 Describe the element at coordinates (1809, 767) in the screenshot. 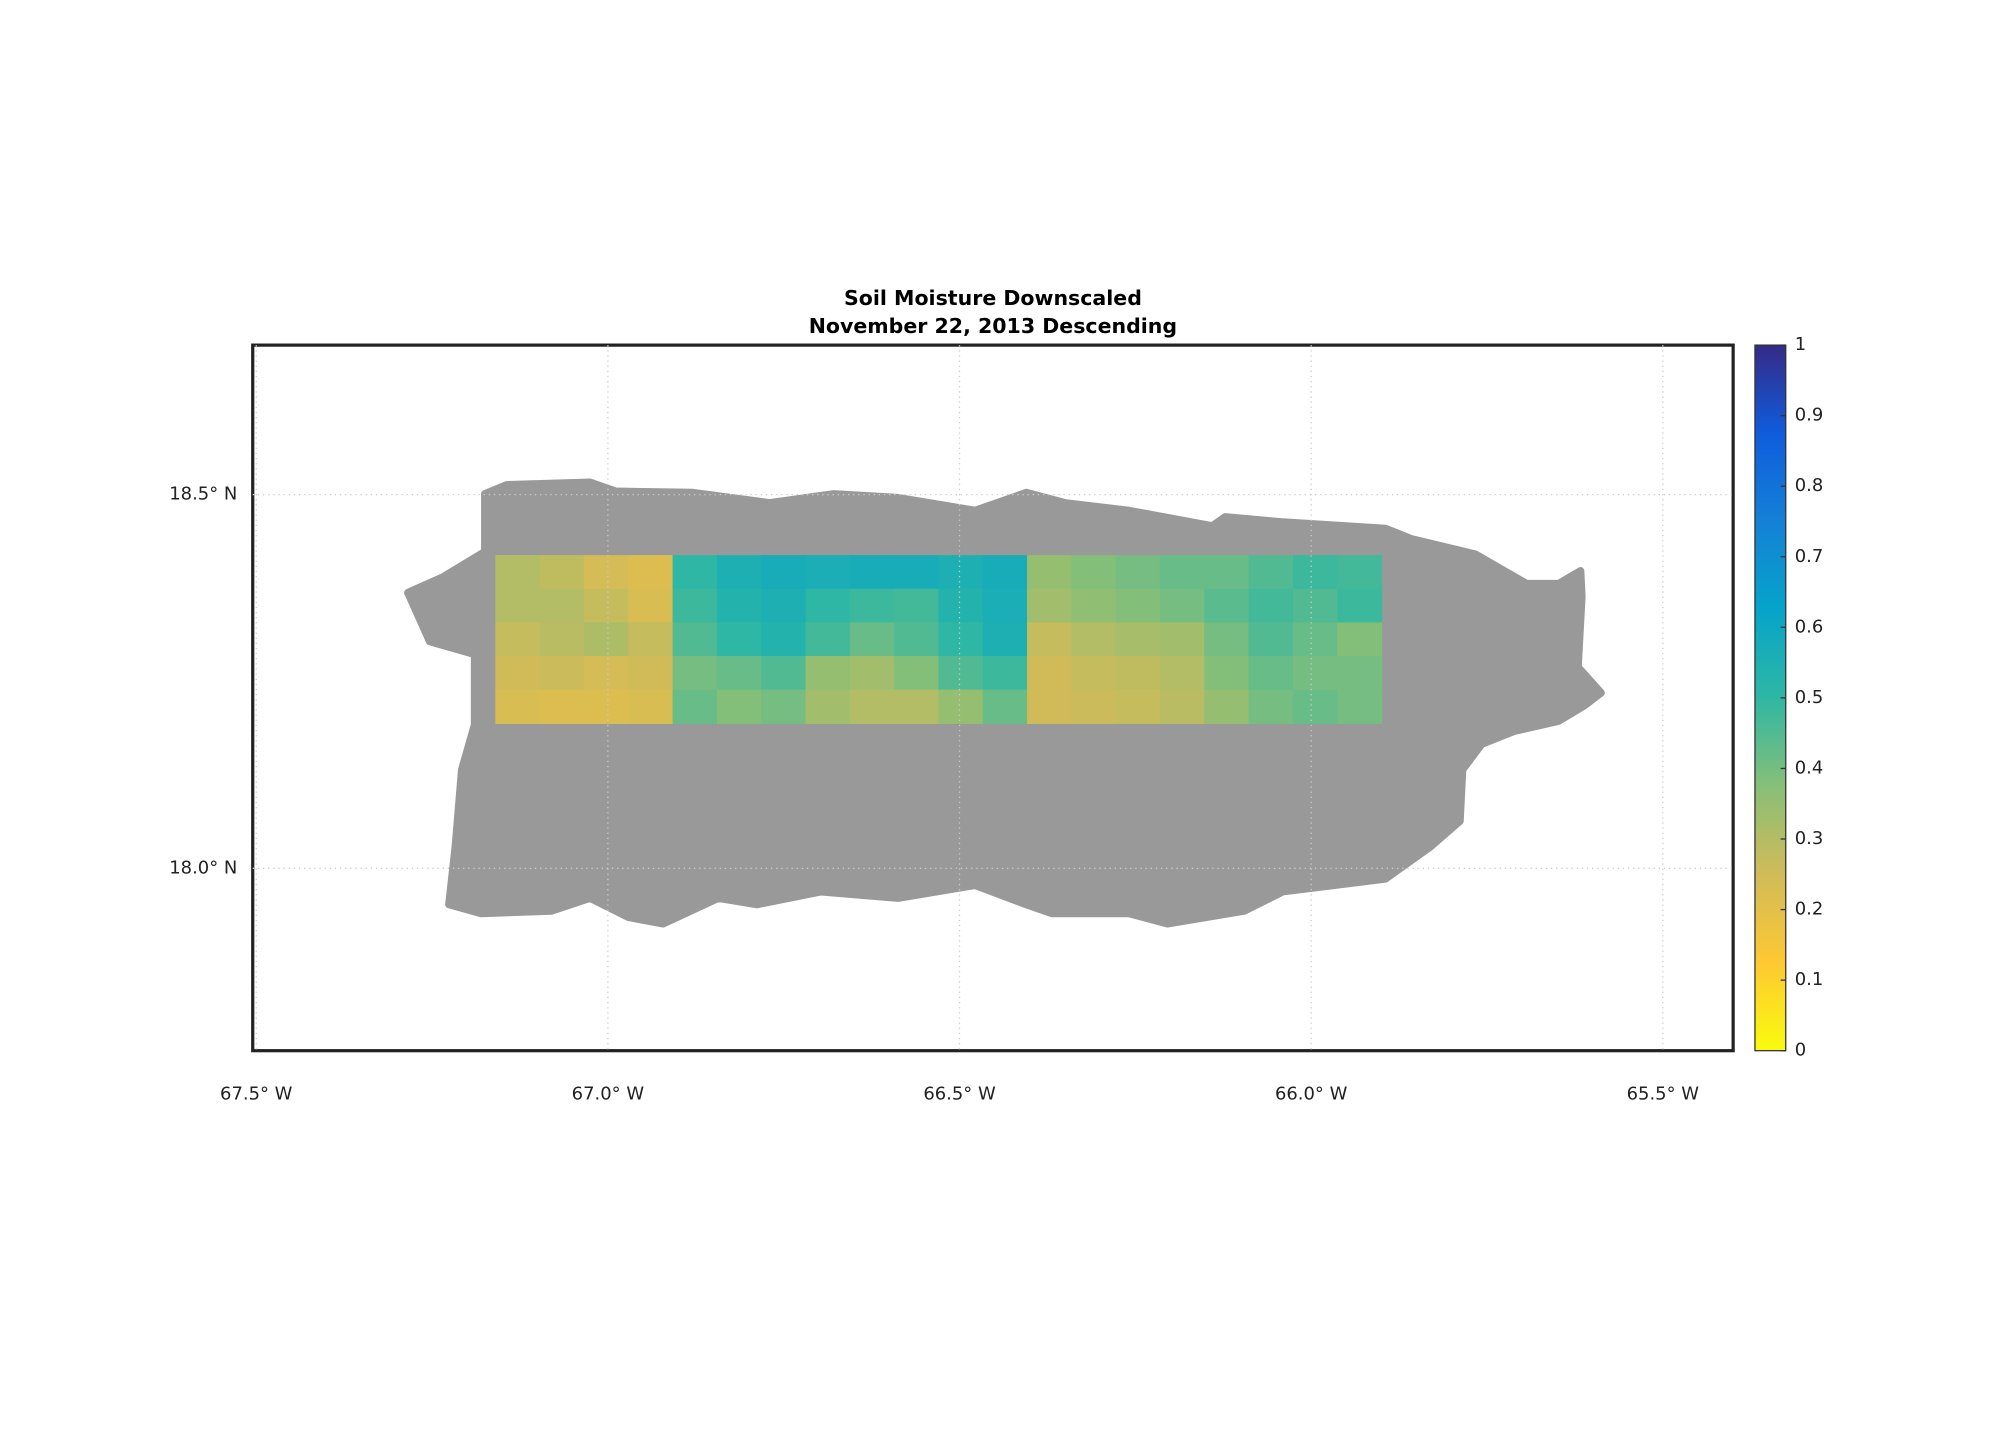

I see `colorbar-tick-label: 0.4` at that location.